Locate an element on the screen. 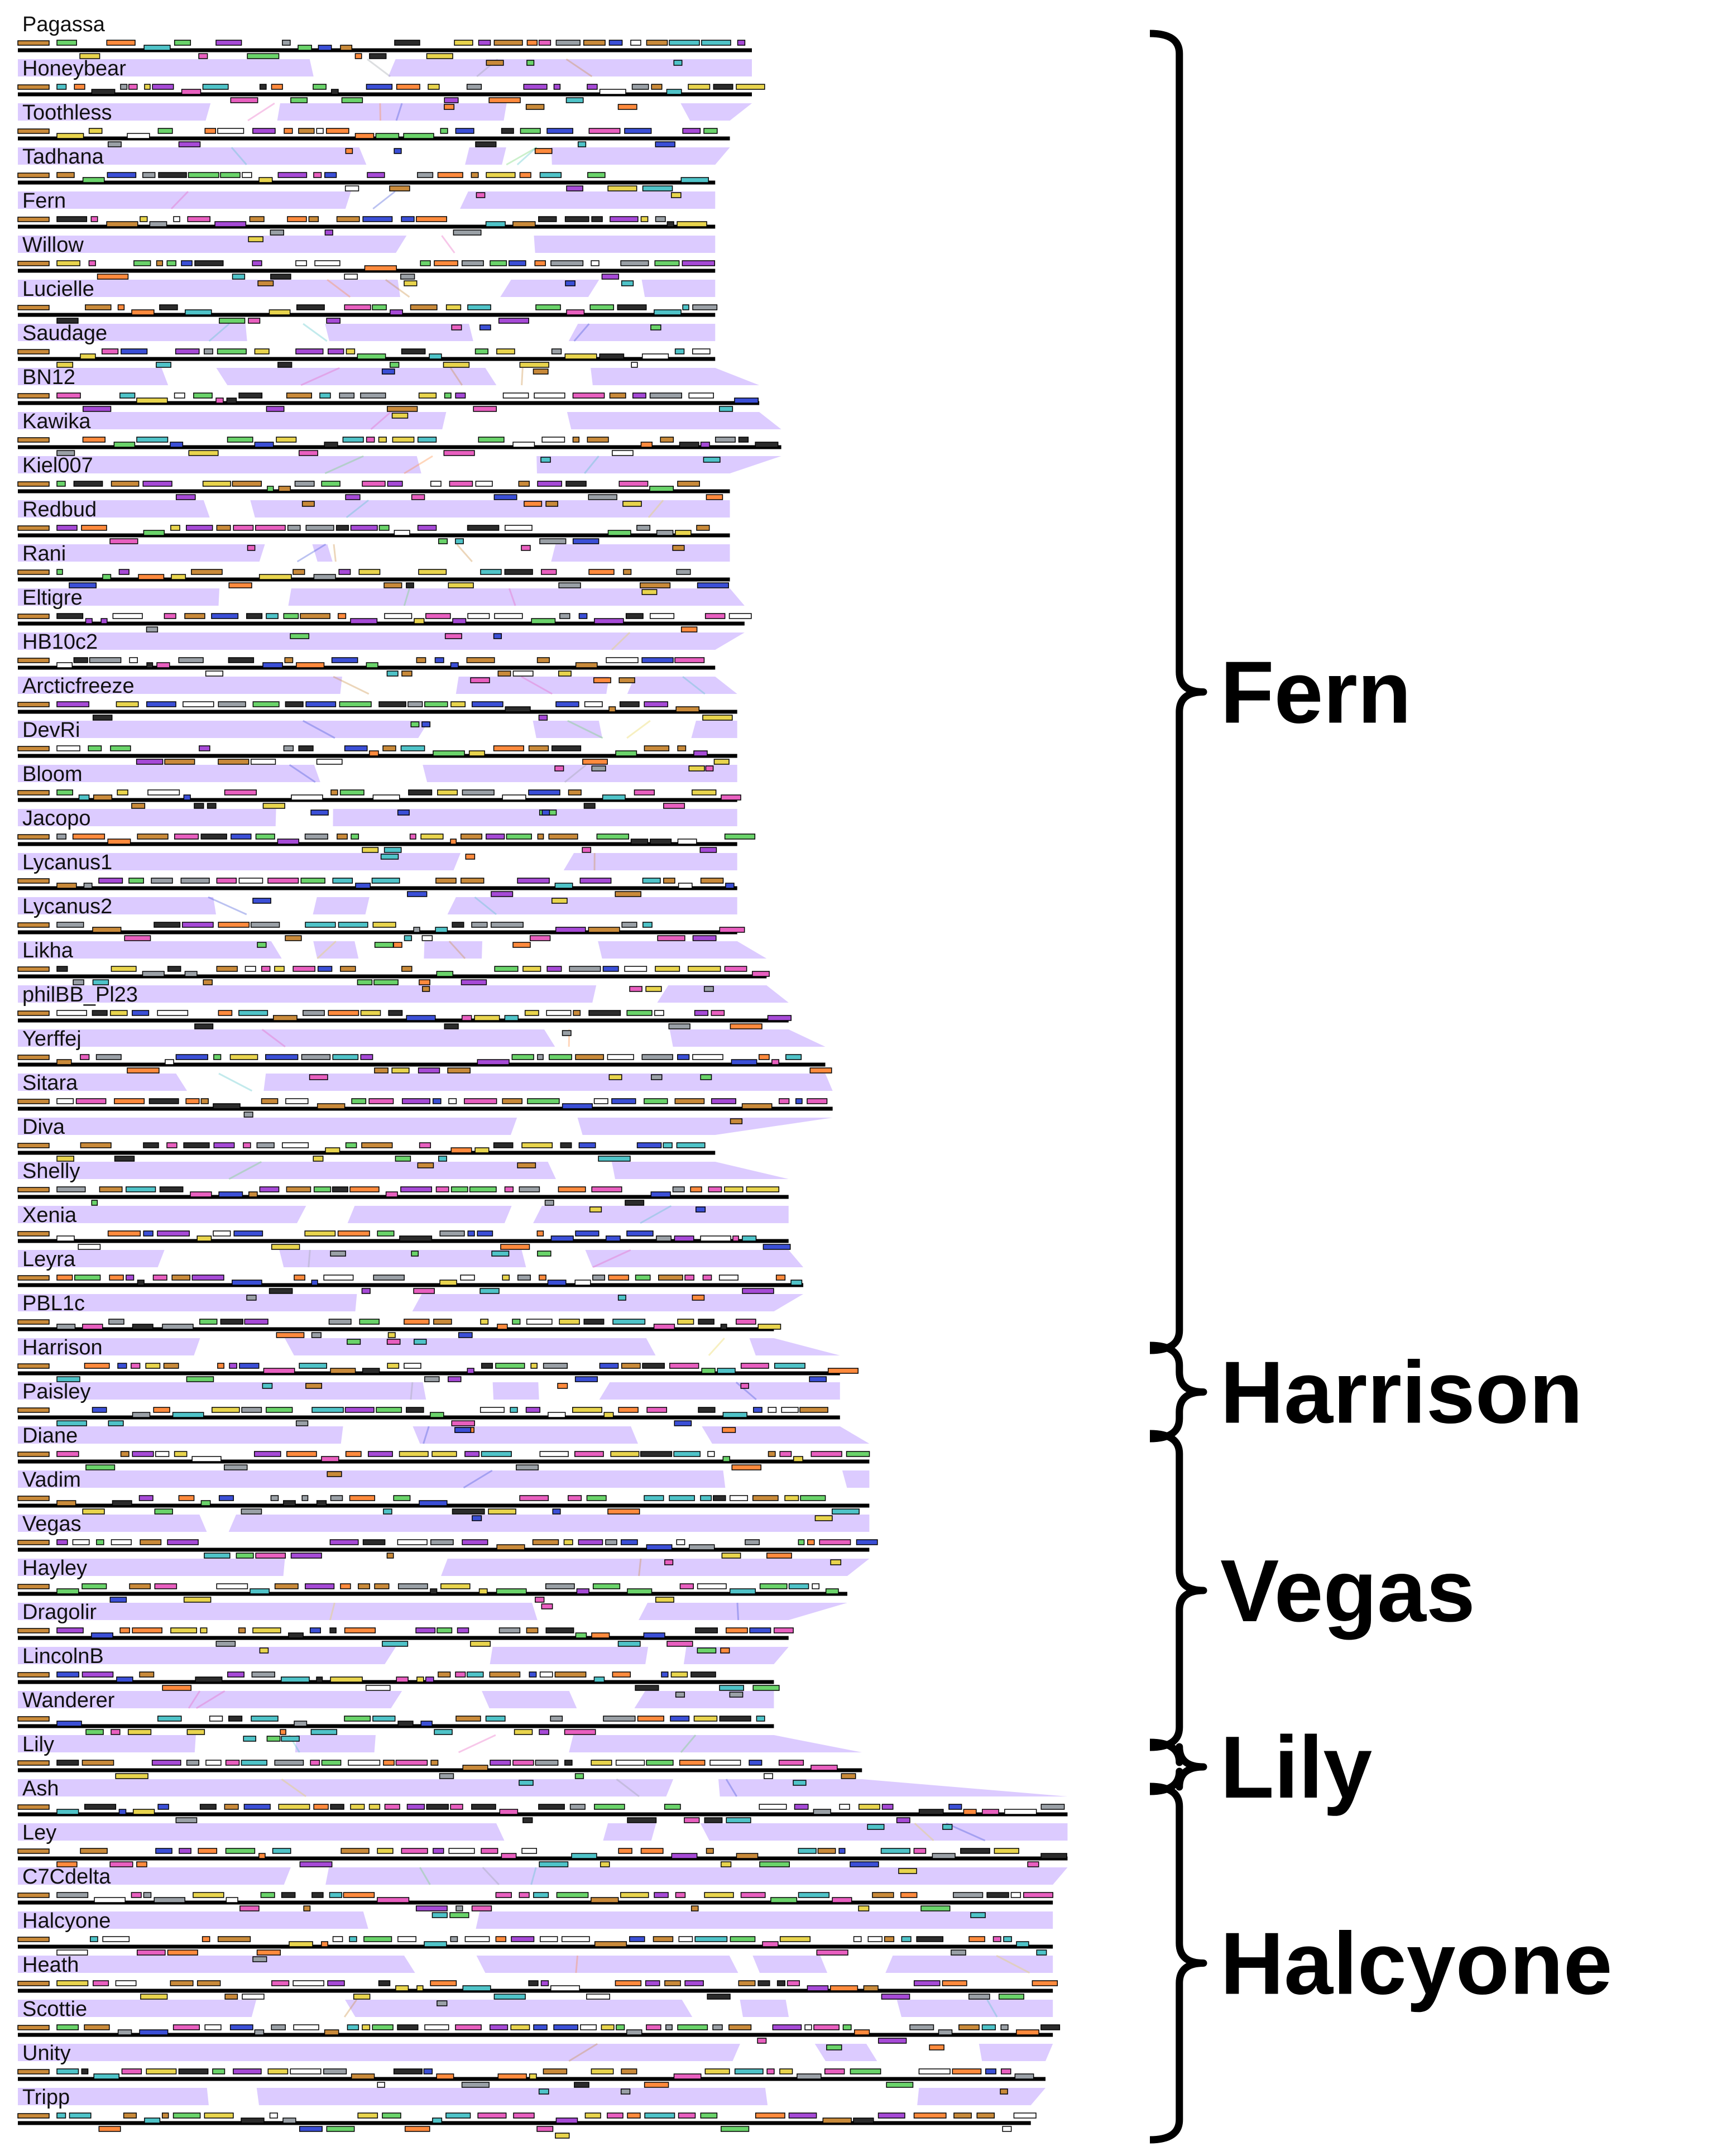  cluster-label: Harrison is located at coordinates (1401, 1393).